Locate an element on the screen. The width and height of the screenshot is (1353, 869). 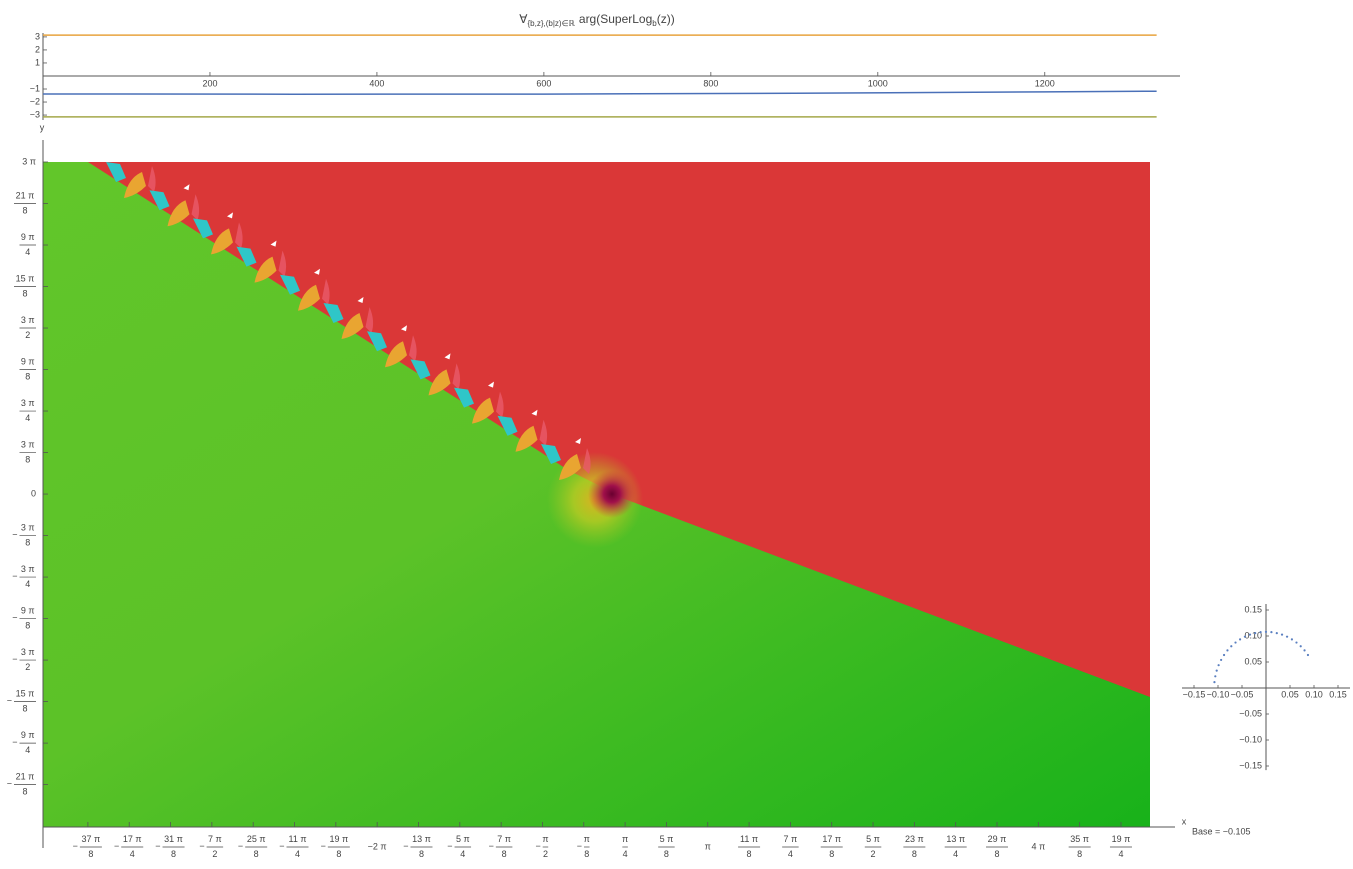
y-tick-label: −3 π/2 is located at coordinates (23, 659).